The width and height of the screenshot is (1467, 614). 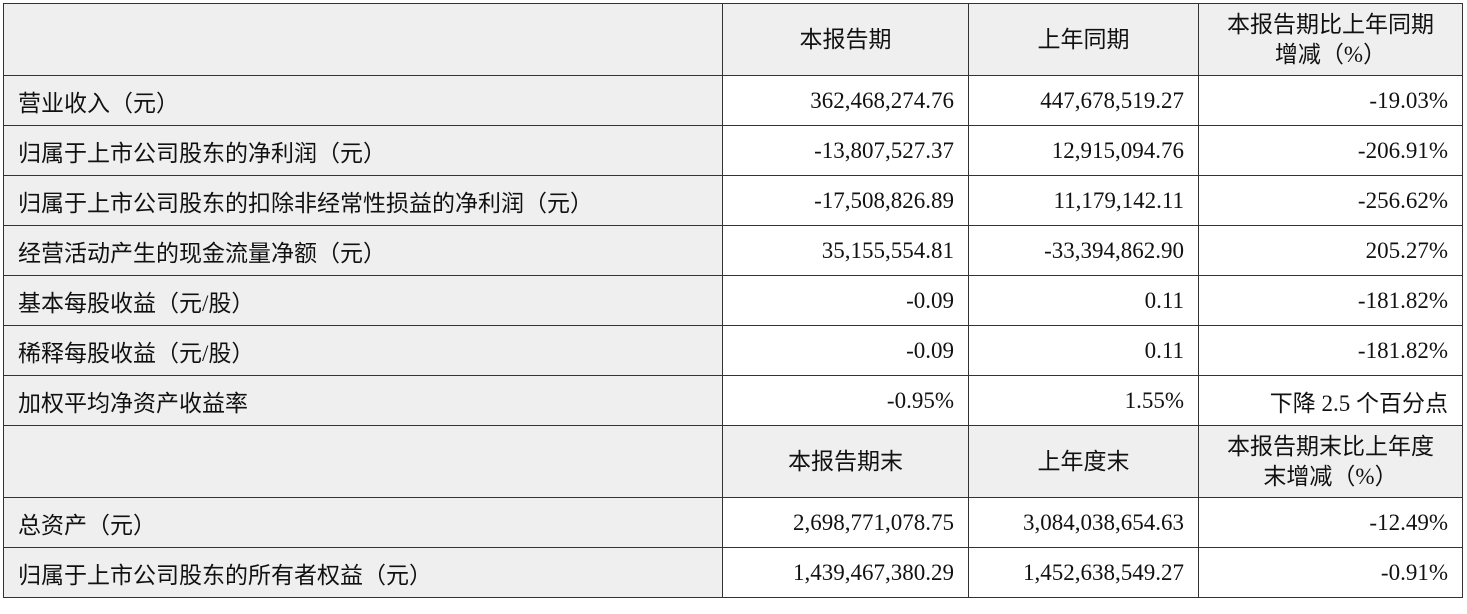 I want to click on data-row: 加权平均净资产收益率 -0.95% 1.55% 下降 2.5 个百分点, so click(x=733, y=400).